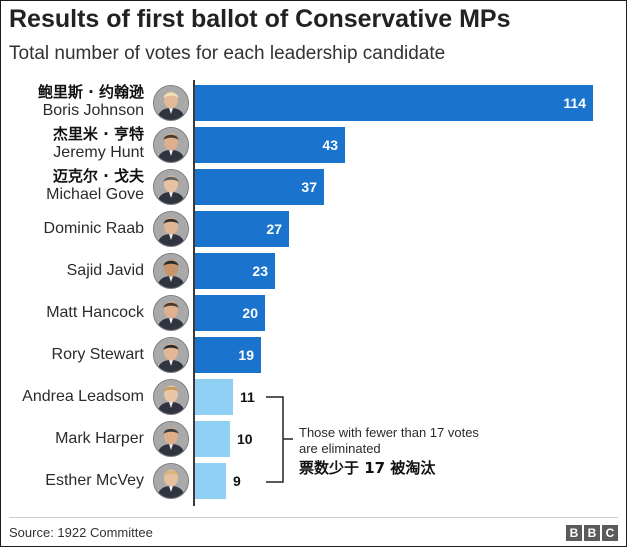  I want to click on candidate-name: Sajid Javid, so click(105, 270).